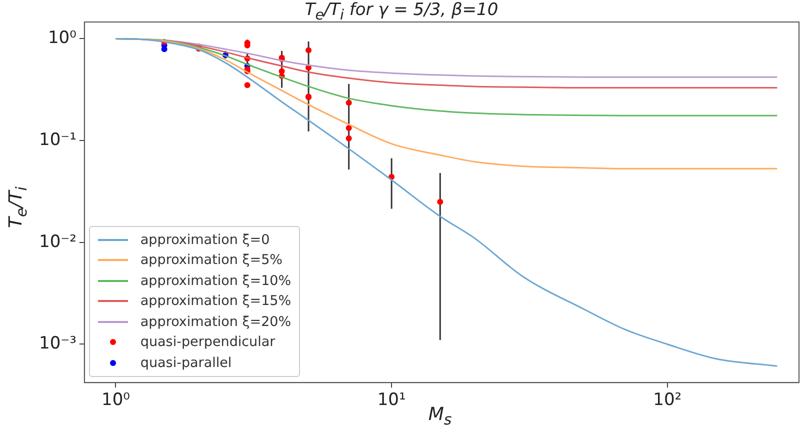  I want to click on chart-title: T$_{e}$/T$_{i}$ for γ = 5/3, β=10, so click(402, 12).